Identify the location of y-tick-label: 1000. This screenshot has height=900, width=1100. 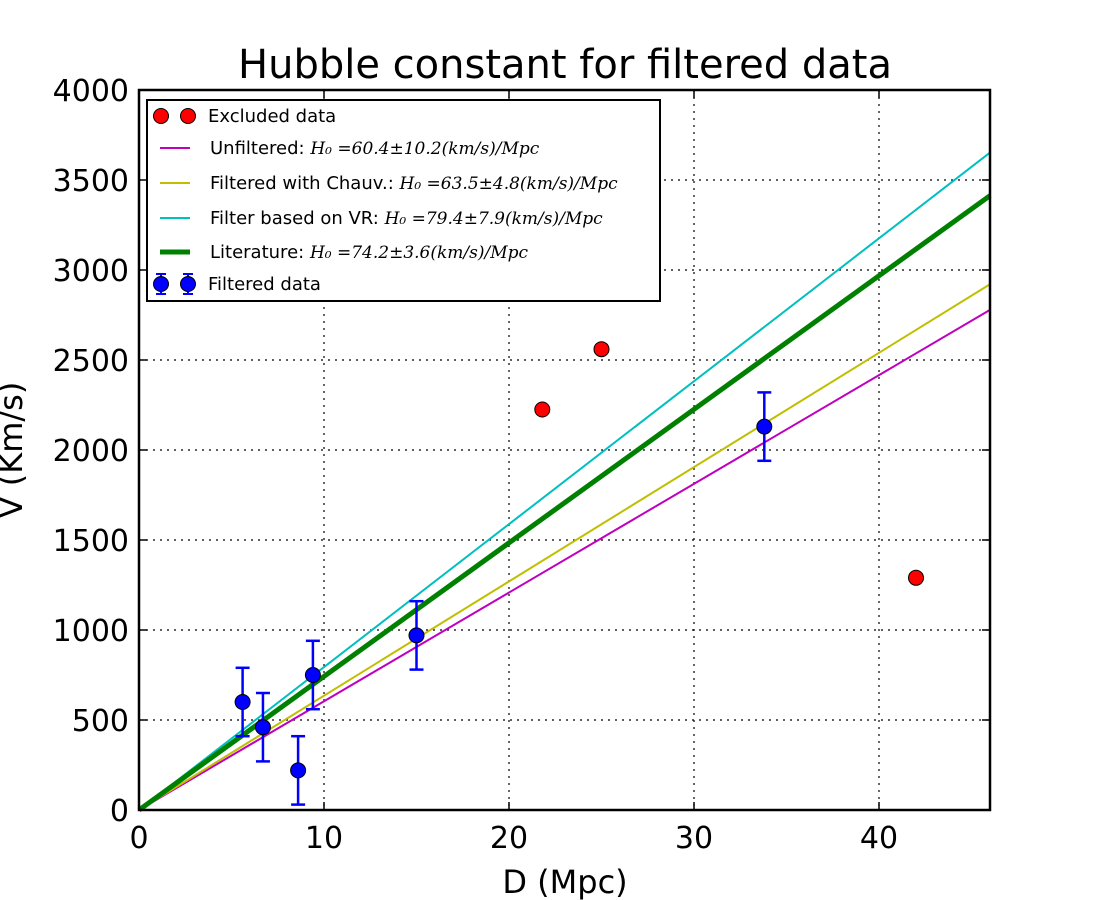
(91, 631).